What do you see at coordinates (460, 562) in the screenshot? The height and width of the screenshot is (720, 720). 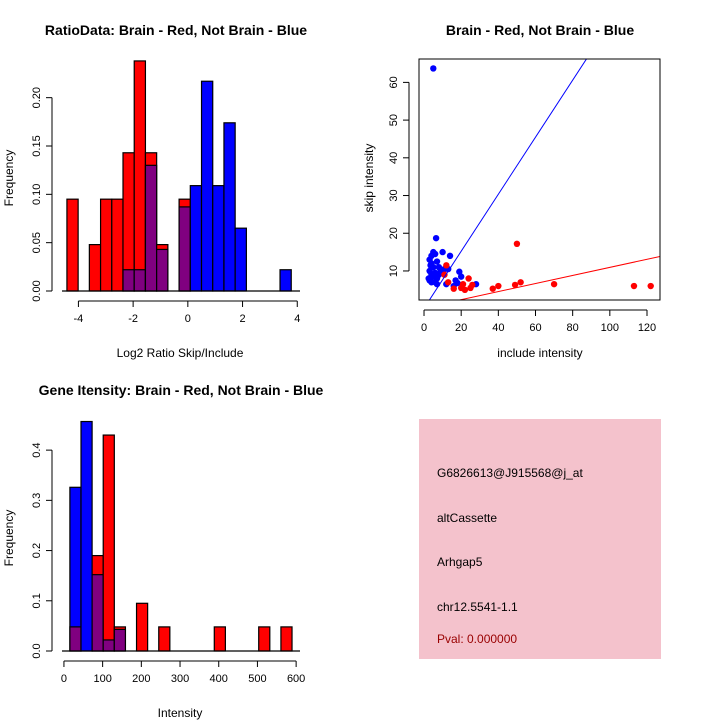 I see `info-gene: Arhgap5` at bounding box center [460, 562].